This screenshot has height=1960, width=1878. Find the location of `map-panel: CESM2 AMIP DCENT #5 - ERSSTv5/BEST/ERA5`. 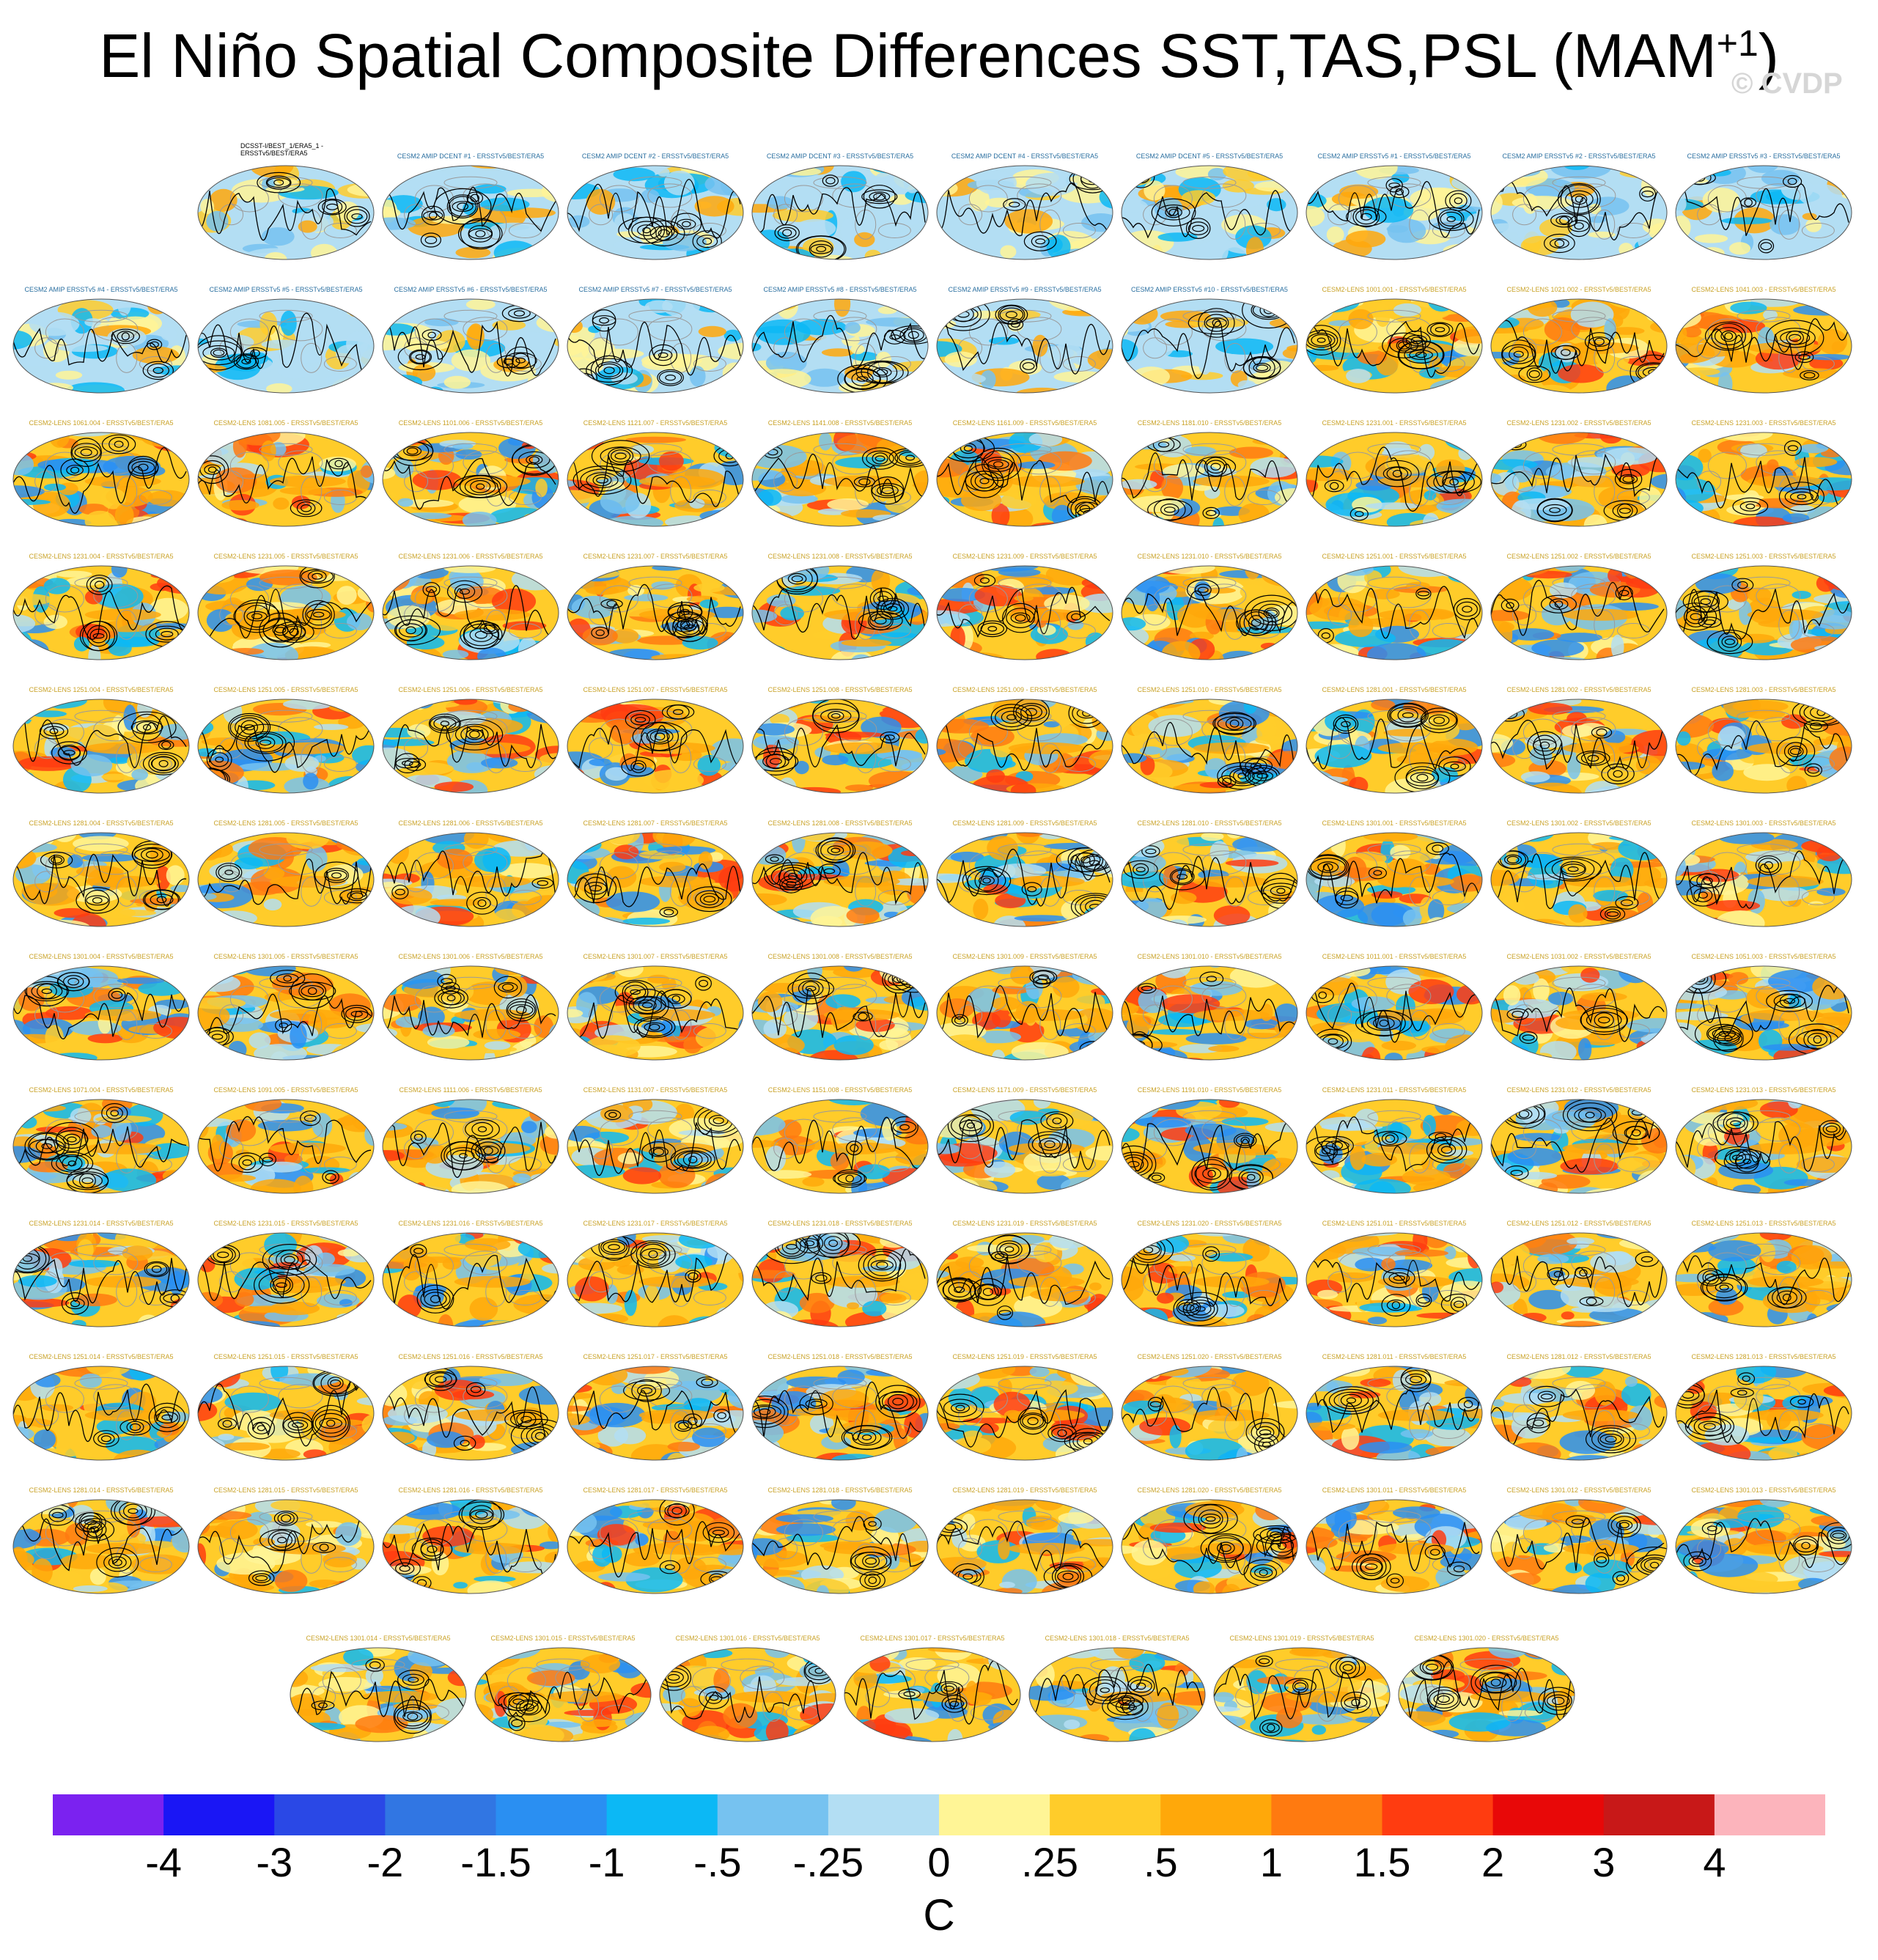

map-panel: CESM2 AMIP DCENT #5 - ERSSTv5/BEST/ERA5 is located at coordinates (1210, 207).